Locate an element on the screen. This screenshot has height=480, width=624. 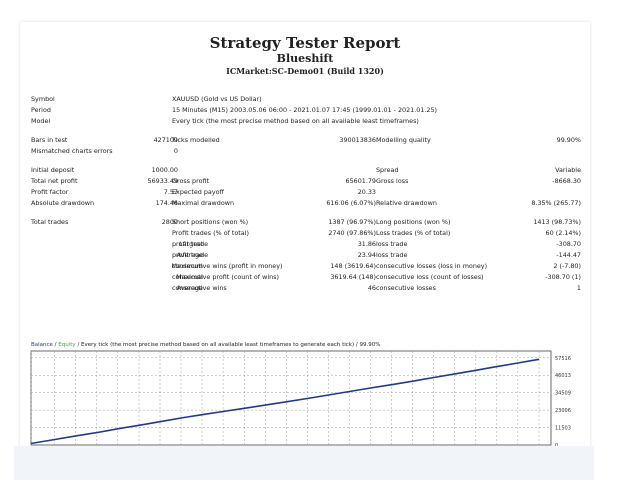
acw-label: consecutive wins is located at coordinates (199, 288).